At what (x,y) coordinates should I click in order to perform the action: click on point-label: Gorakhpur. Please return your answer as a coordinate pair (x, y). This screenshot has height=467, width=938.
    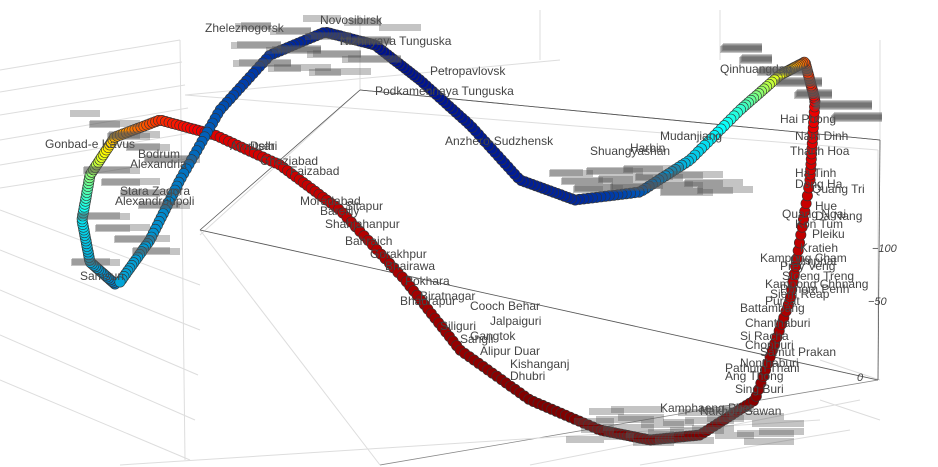
    Looking at the image, I should click on (398, 254).